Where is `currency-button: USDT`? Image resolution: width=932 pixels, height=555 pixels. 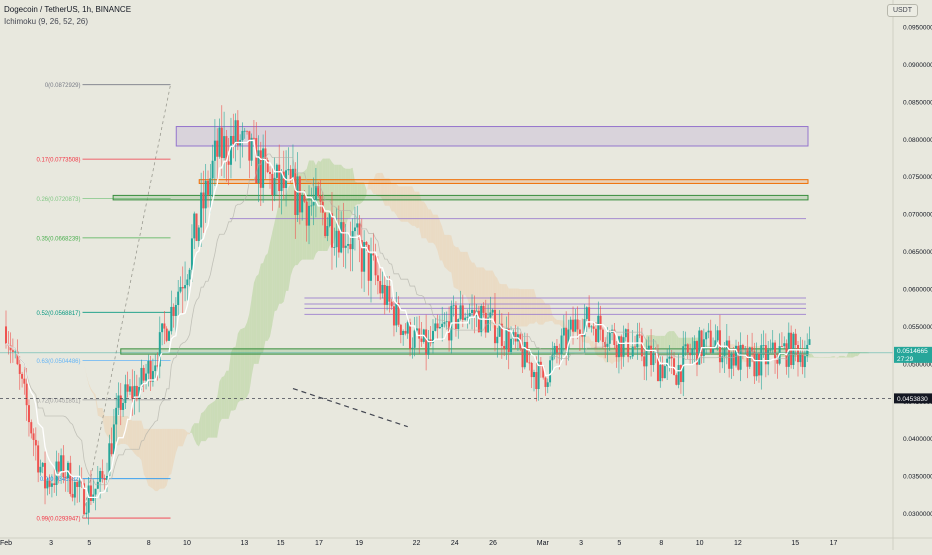
currency-button: USDT is located at coordinates (902, 10).